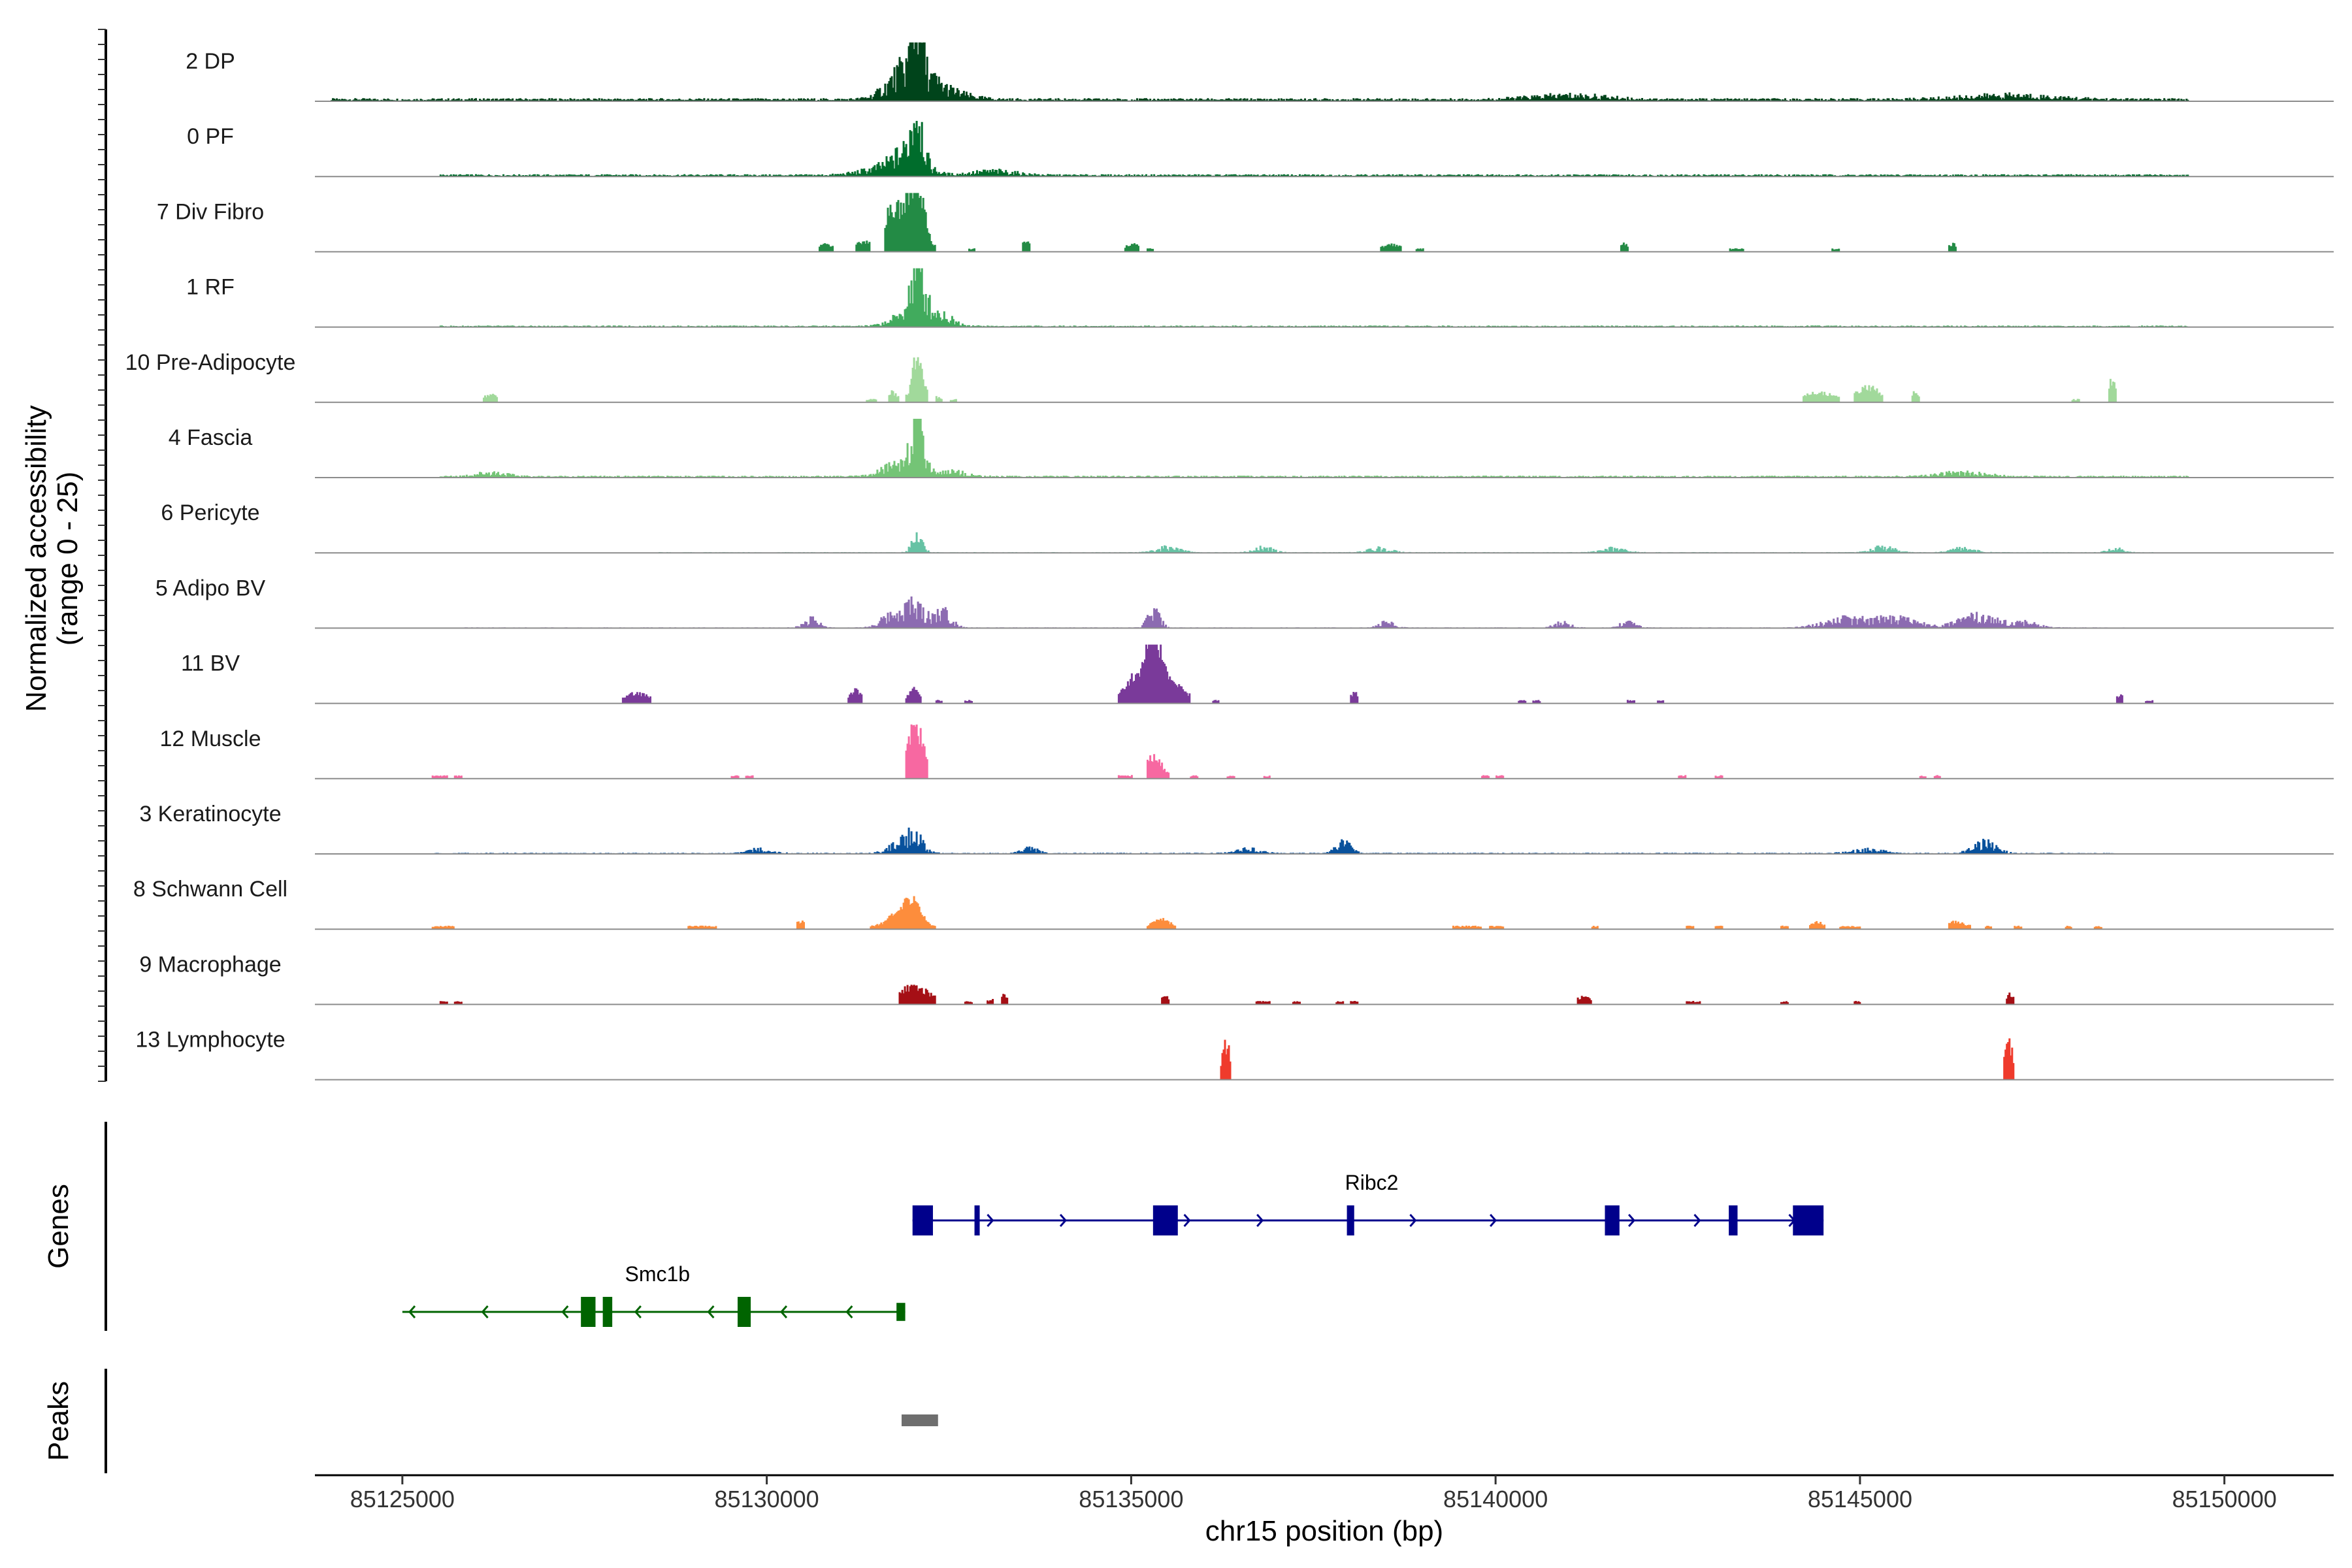 This screenshot has width=2352, height=1568. Describe the element at coordinates (210, 739) in the screenshot. I see `track-label: 12 Muscle` at that location.